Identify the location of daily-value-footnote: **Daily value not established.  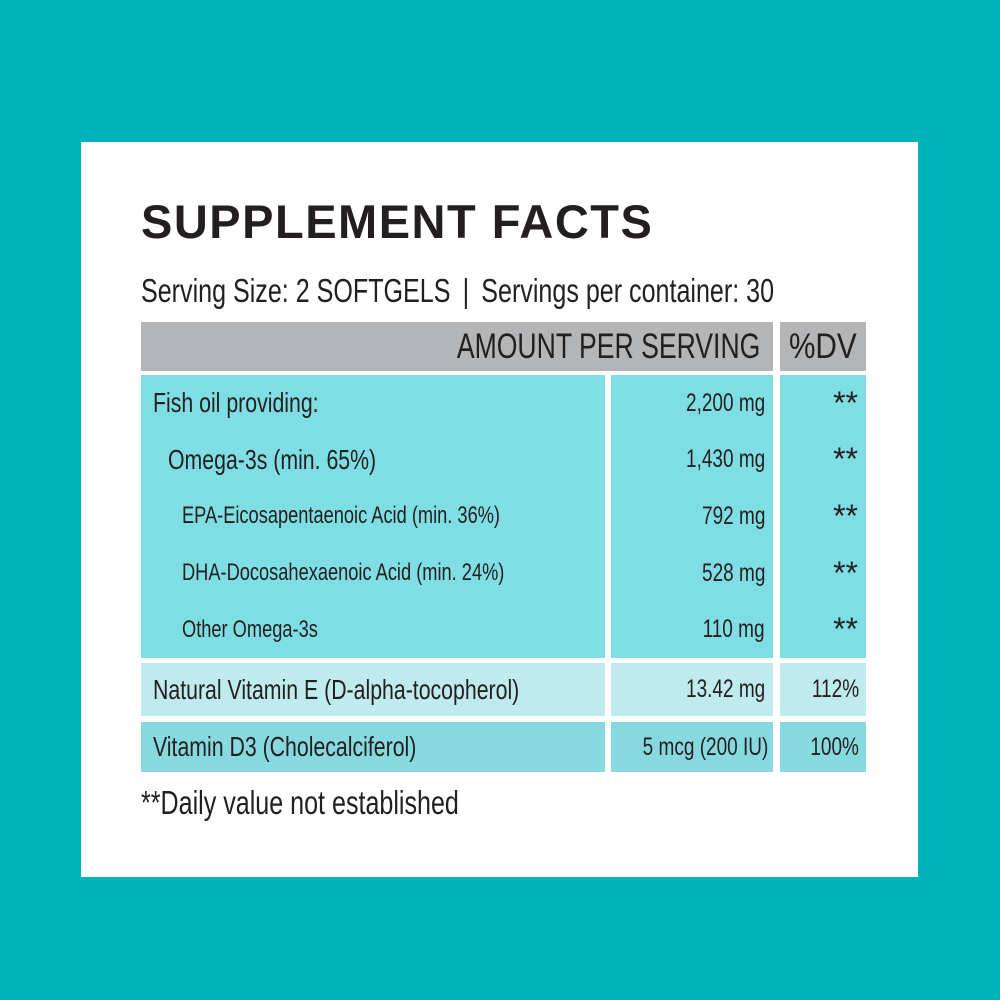
(300, 802).